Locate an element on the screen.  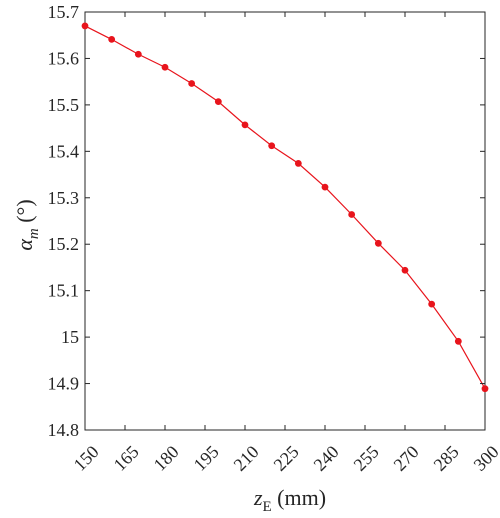
y-tick-label: 14.8 is located at coordinates (64, 430).